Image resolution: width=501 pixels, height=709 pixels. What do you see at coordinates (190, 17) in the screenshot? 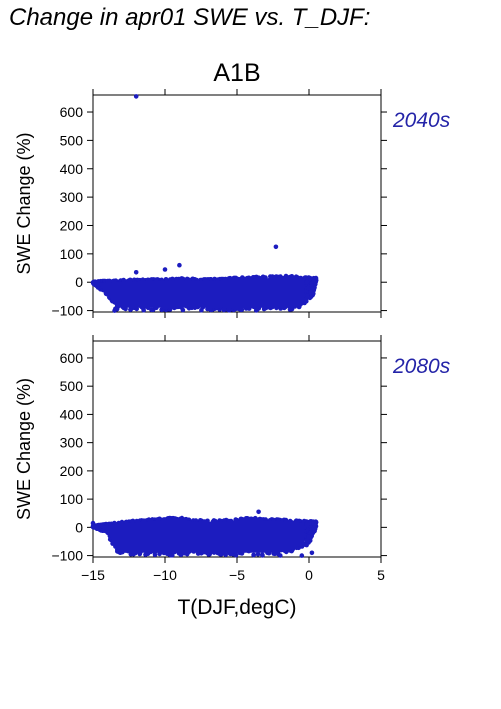
I see `page-title: Change in apr01 SWE vs. T_DJF:` at bounding box center [190, 17].